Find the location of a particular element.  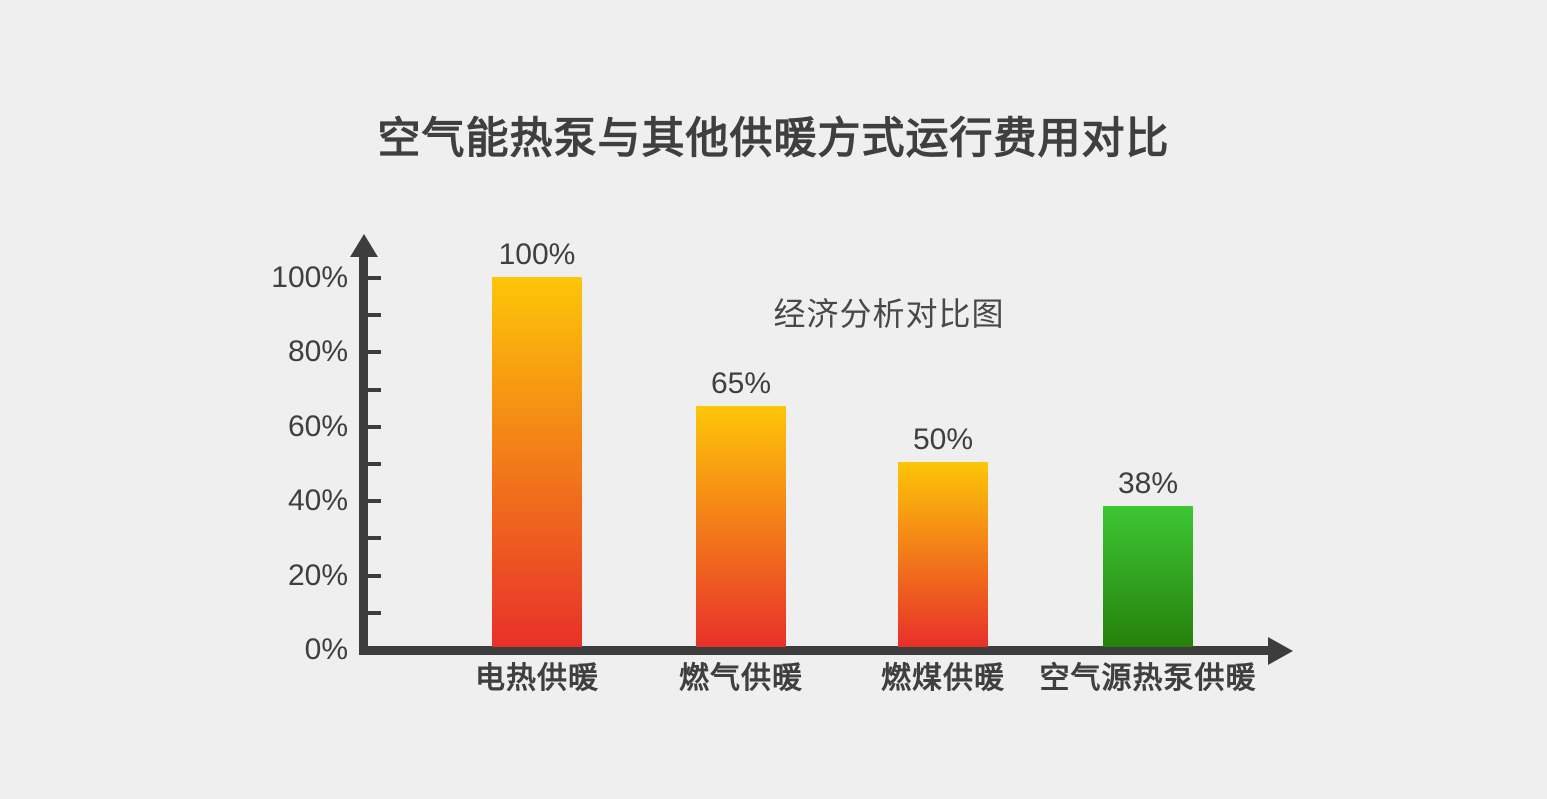

bar-value-label: 50% is located at coordinates (943, 439).